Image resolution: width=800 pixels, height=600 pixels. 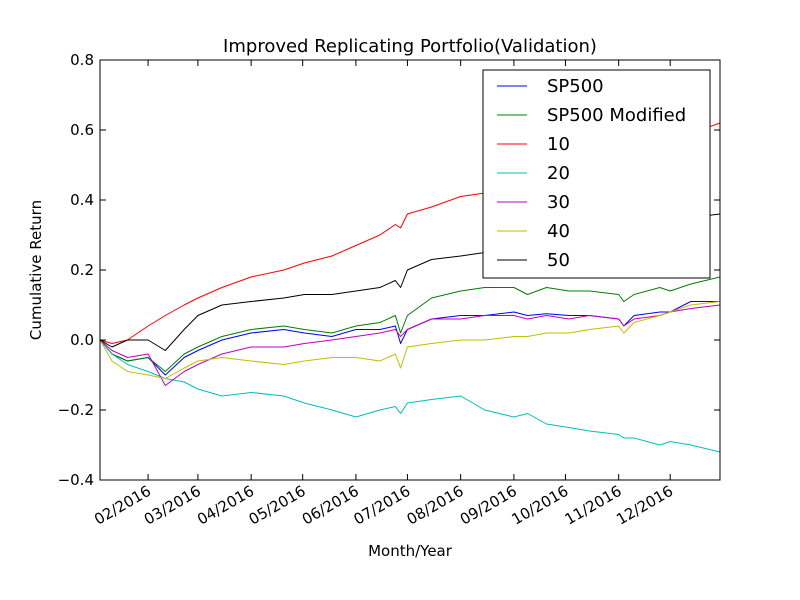 What do you see at coordinates (76, 410) in the screenshot?
I see `y-tick-label: −0.2` at bounding box center [76, 410].